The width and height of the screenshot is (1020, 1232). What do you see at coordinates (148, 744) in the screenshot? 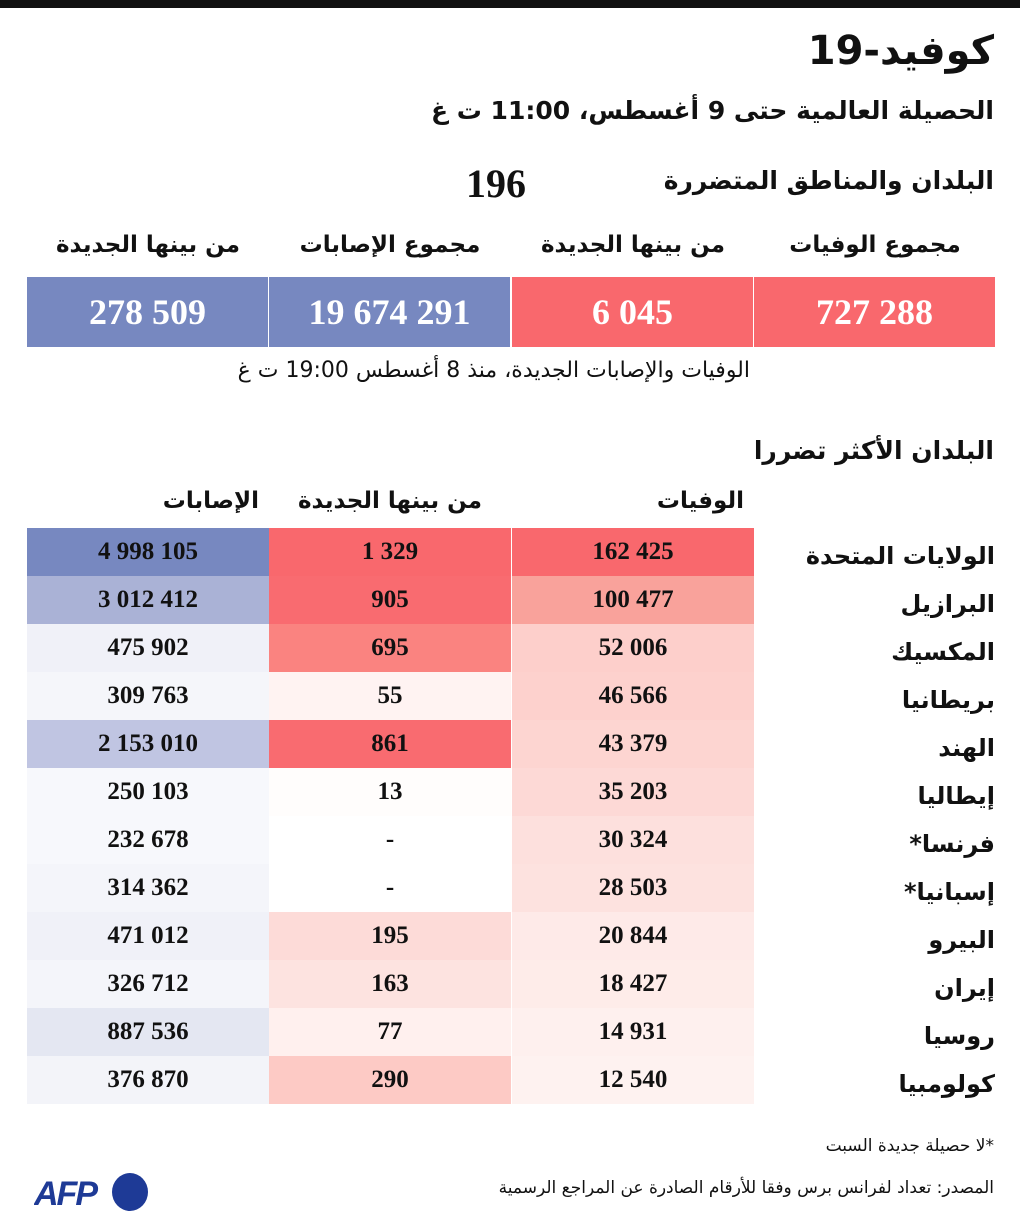
I see `cell-cases: 2 153 010` at bounding box center [148, 744].